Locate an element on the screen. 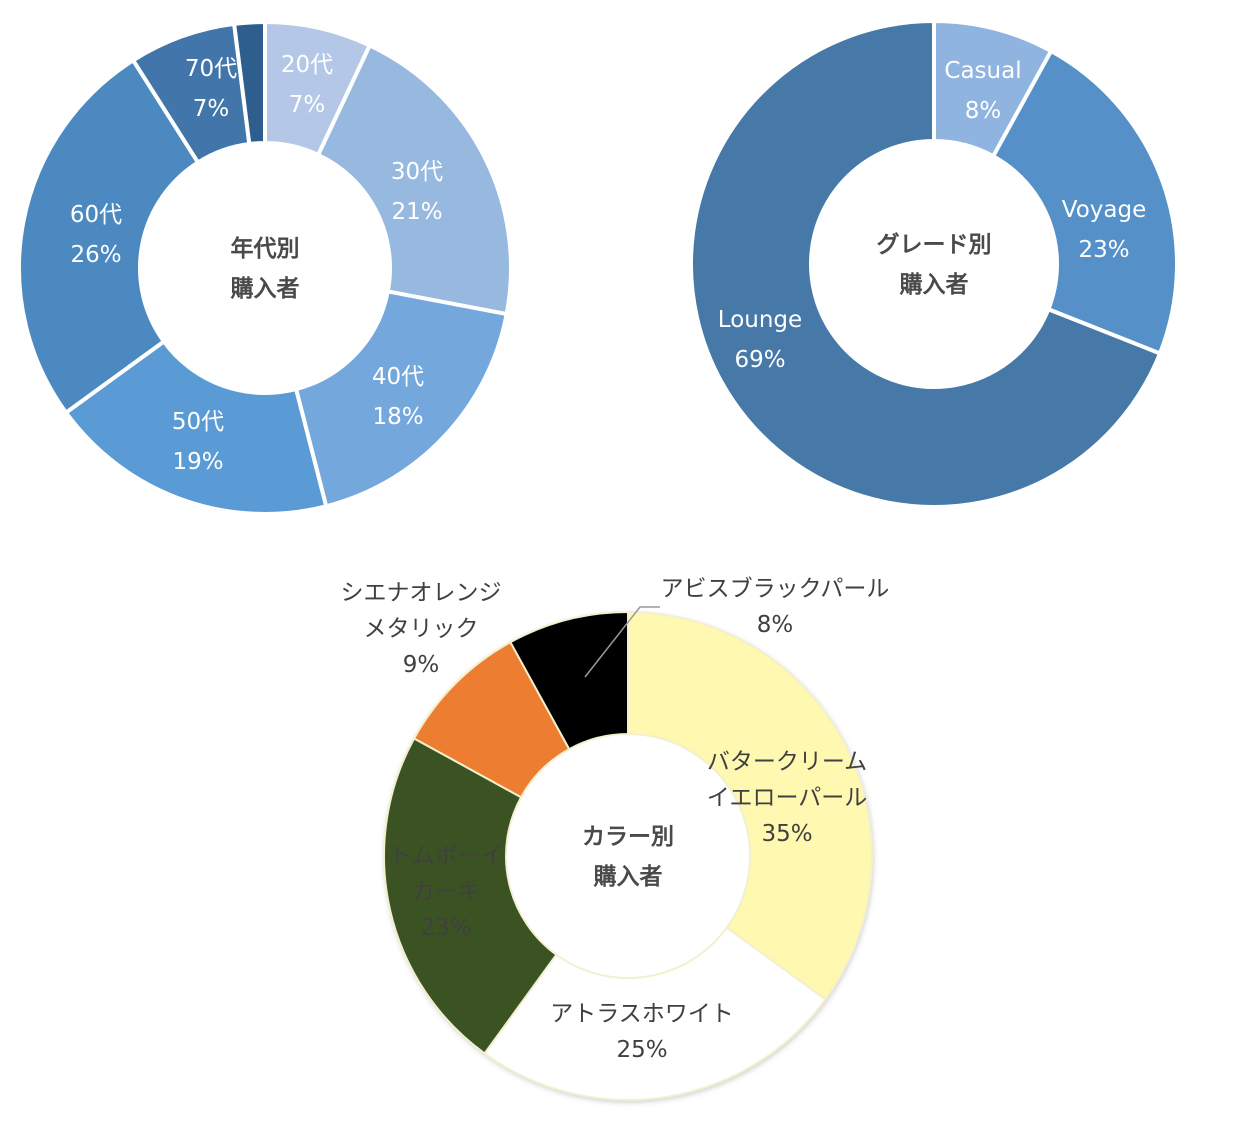  data-label-line: 25% is located at coordinates (641, 1050).